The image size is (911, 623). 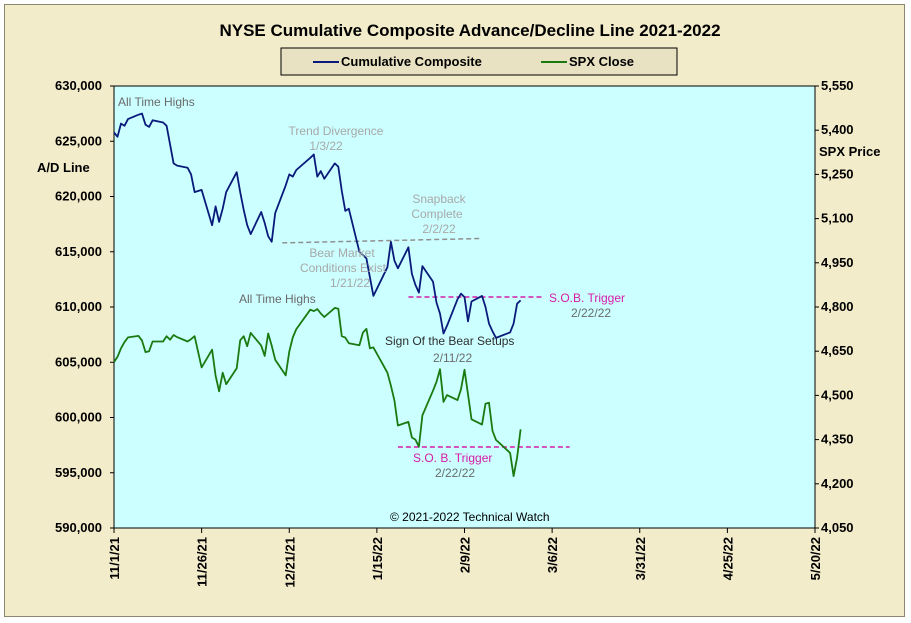 I want to click on right-axis-title: SPX Price, so click(x=849, y=151).